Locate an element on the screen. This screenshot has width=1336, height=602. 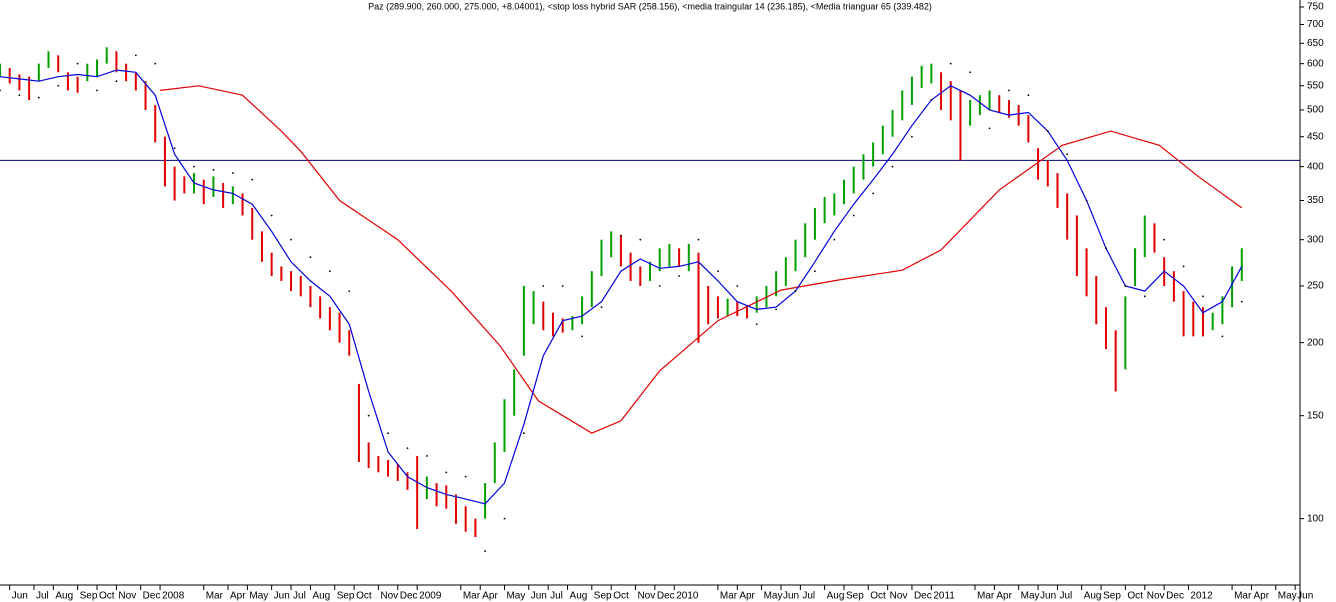
x-tick-label: Jun is located at coordinates (539, 596).